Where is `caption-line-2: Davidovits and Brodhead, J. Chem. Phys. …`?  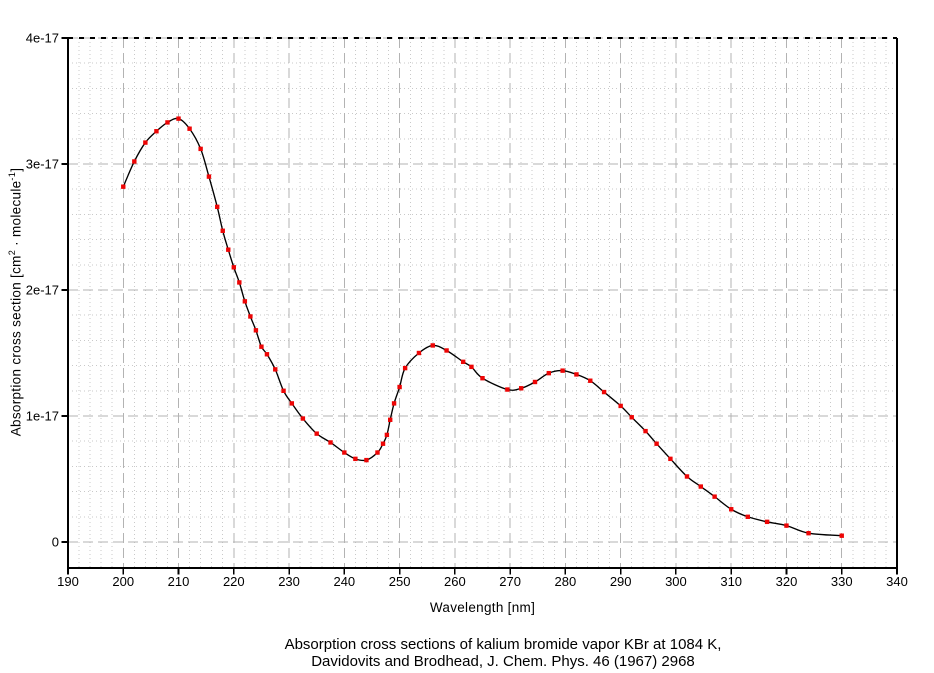 caption-line-2: Davidovits and Brodhead, J. Chem. Phys. … is located at coordinates (503, 661).